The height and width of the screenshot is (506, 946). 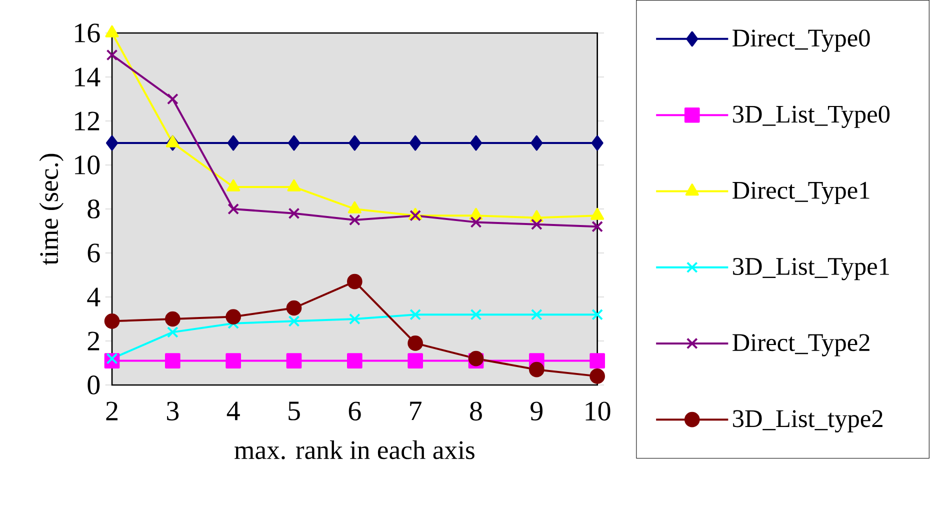 I want to click on x-tick-label: 9, so click(x=536, y=411).